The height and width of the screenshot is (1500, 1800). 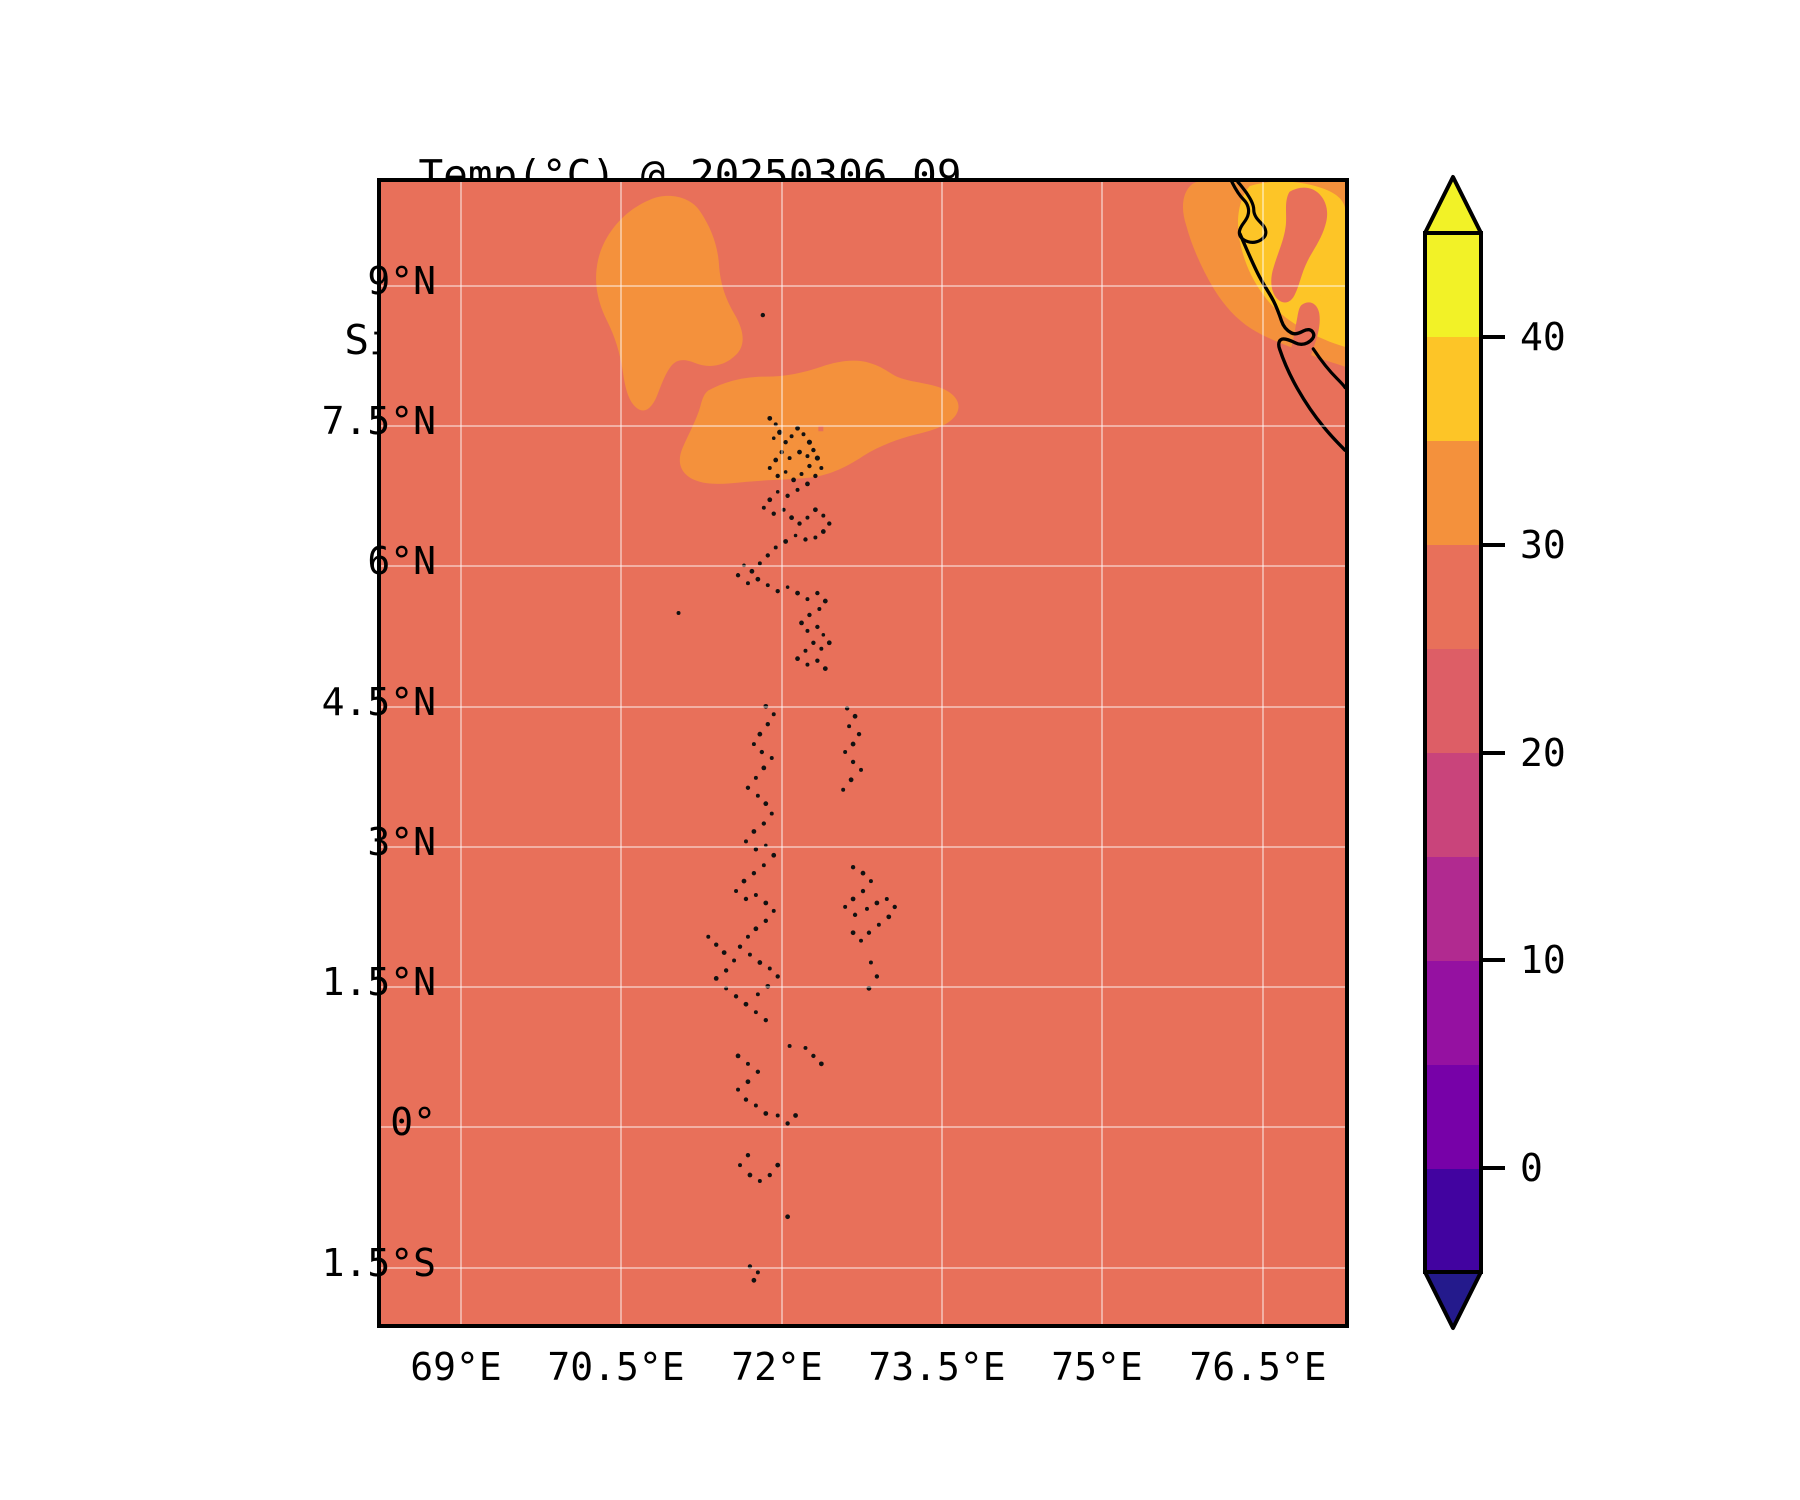 What do you see at coordinates (1258, 1367) in the screenshot?
I see `x-tick-label: 76.5°E` at bounding box center [1258, 1367].